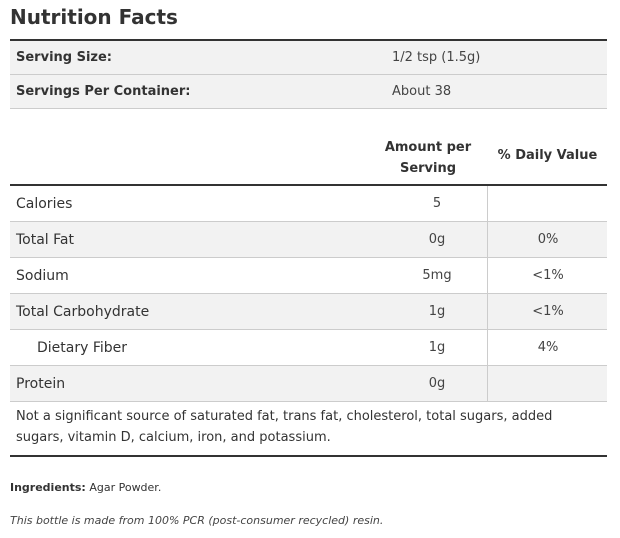 This screenshot has height=538, width=620. Describe the element at coordinates (44, 204) in the screenshot. I see `nutrient-name: Calories` at that location.